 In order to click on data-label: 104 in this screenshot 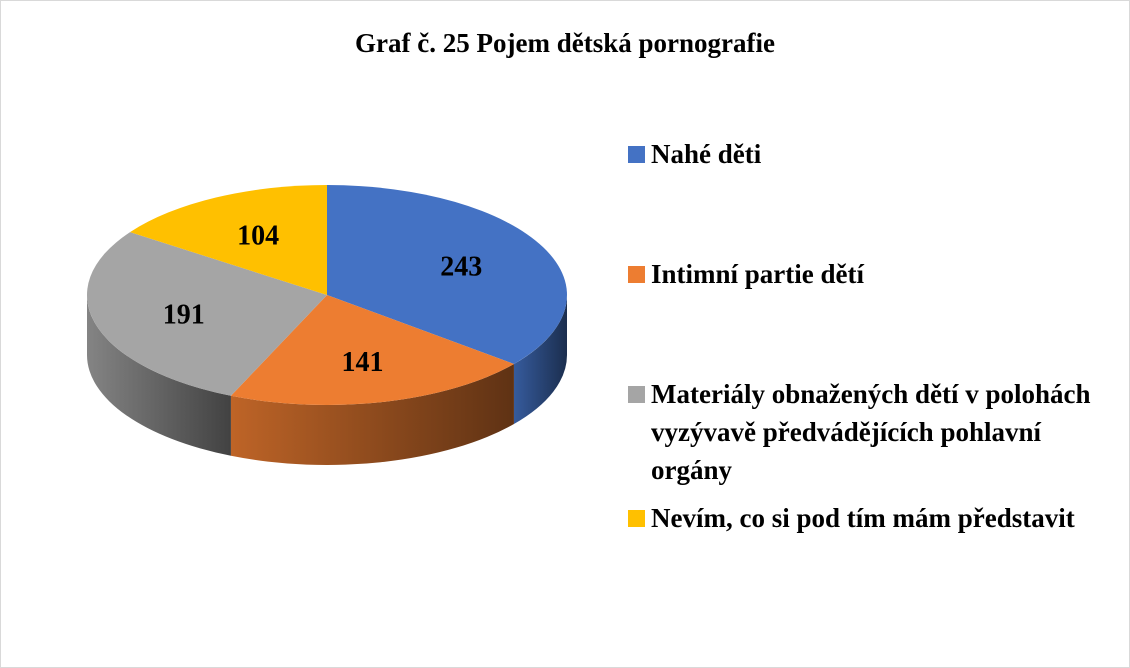, I will do `click(258, 236)`.